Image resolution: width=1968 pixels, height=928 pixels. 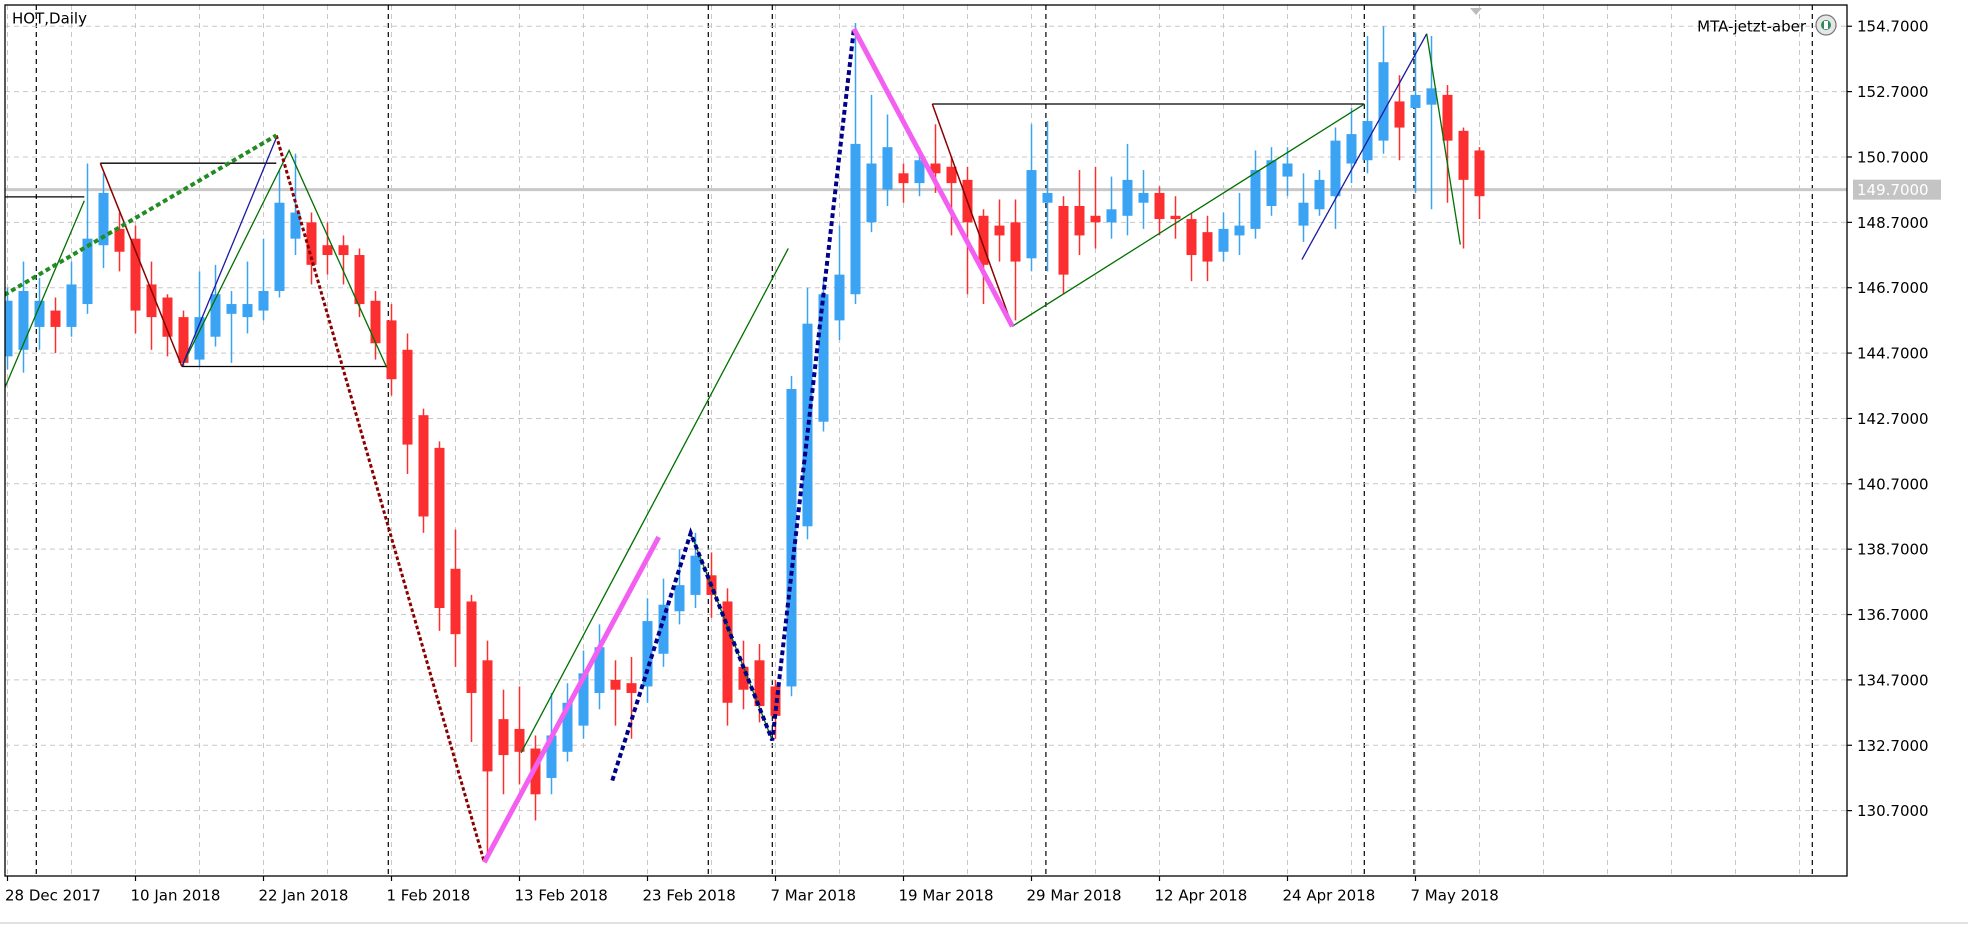 I want to click on current-price-box, so click(x=1897, y=189).